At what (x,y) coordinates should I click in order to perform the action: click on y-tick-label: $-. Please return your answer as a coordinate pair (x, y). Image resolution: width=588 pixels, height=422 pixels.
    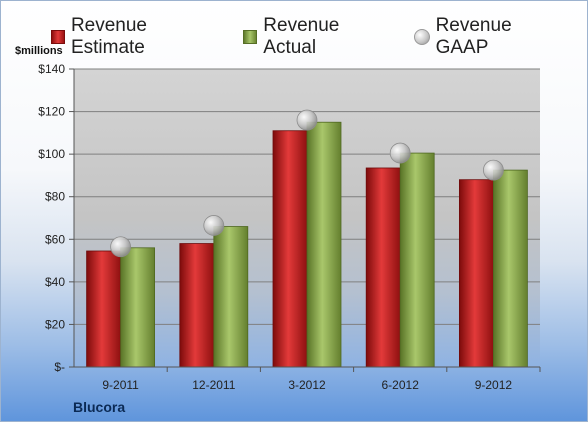
    Looking at the image, I should click on (59, 367).